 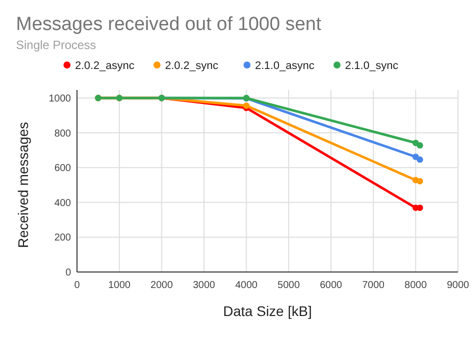 What do you see at coordinates (331, 285) in the screenshot?
I see `x-tick-label: 6000` at bounding box center [331, 285].